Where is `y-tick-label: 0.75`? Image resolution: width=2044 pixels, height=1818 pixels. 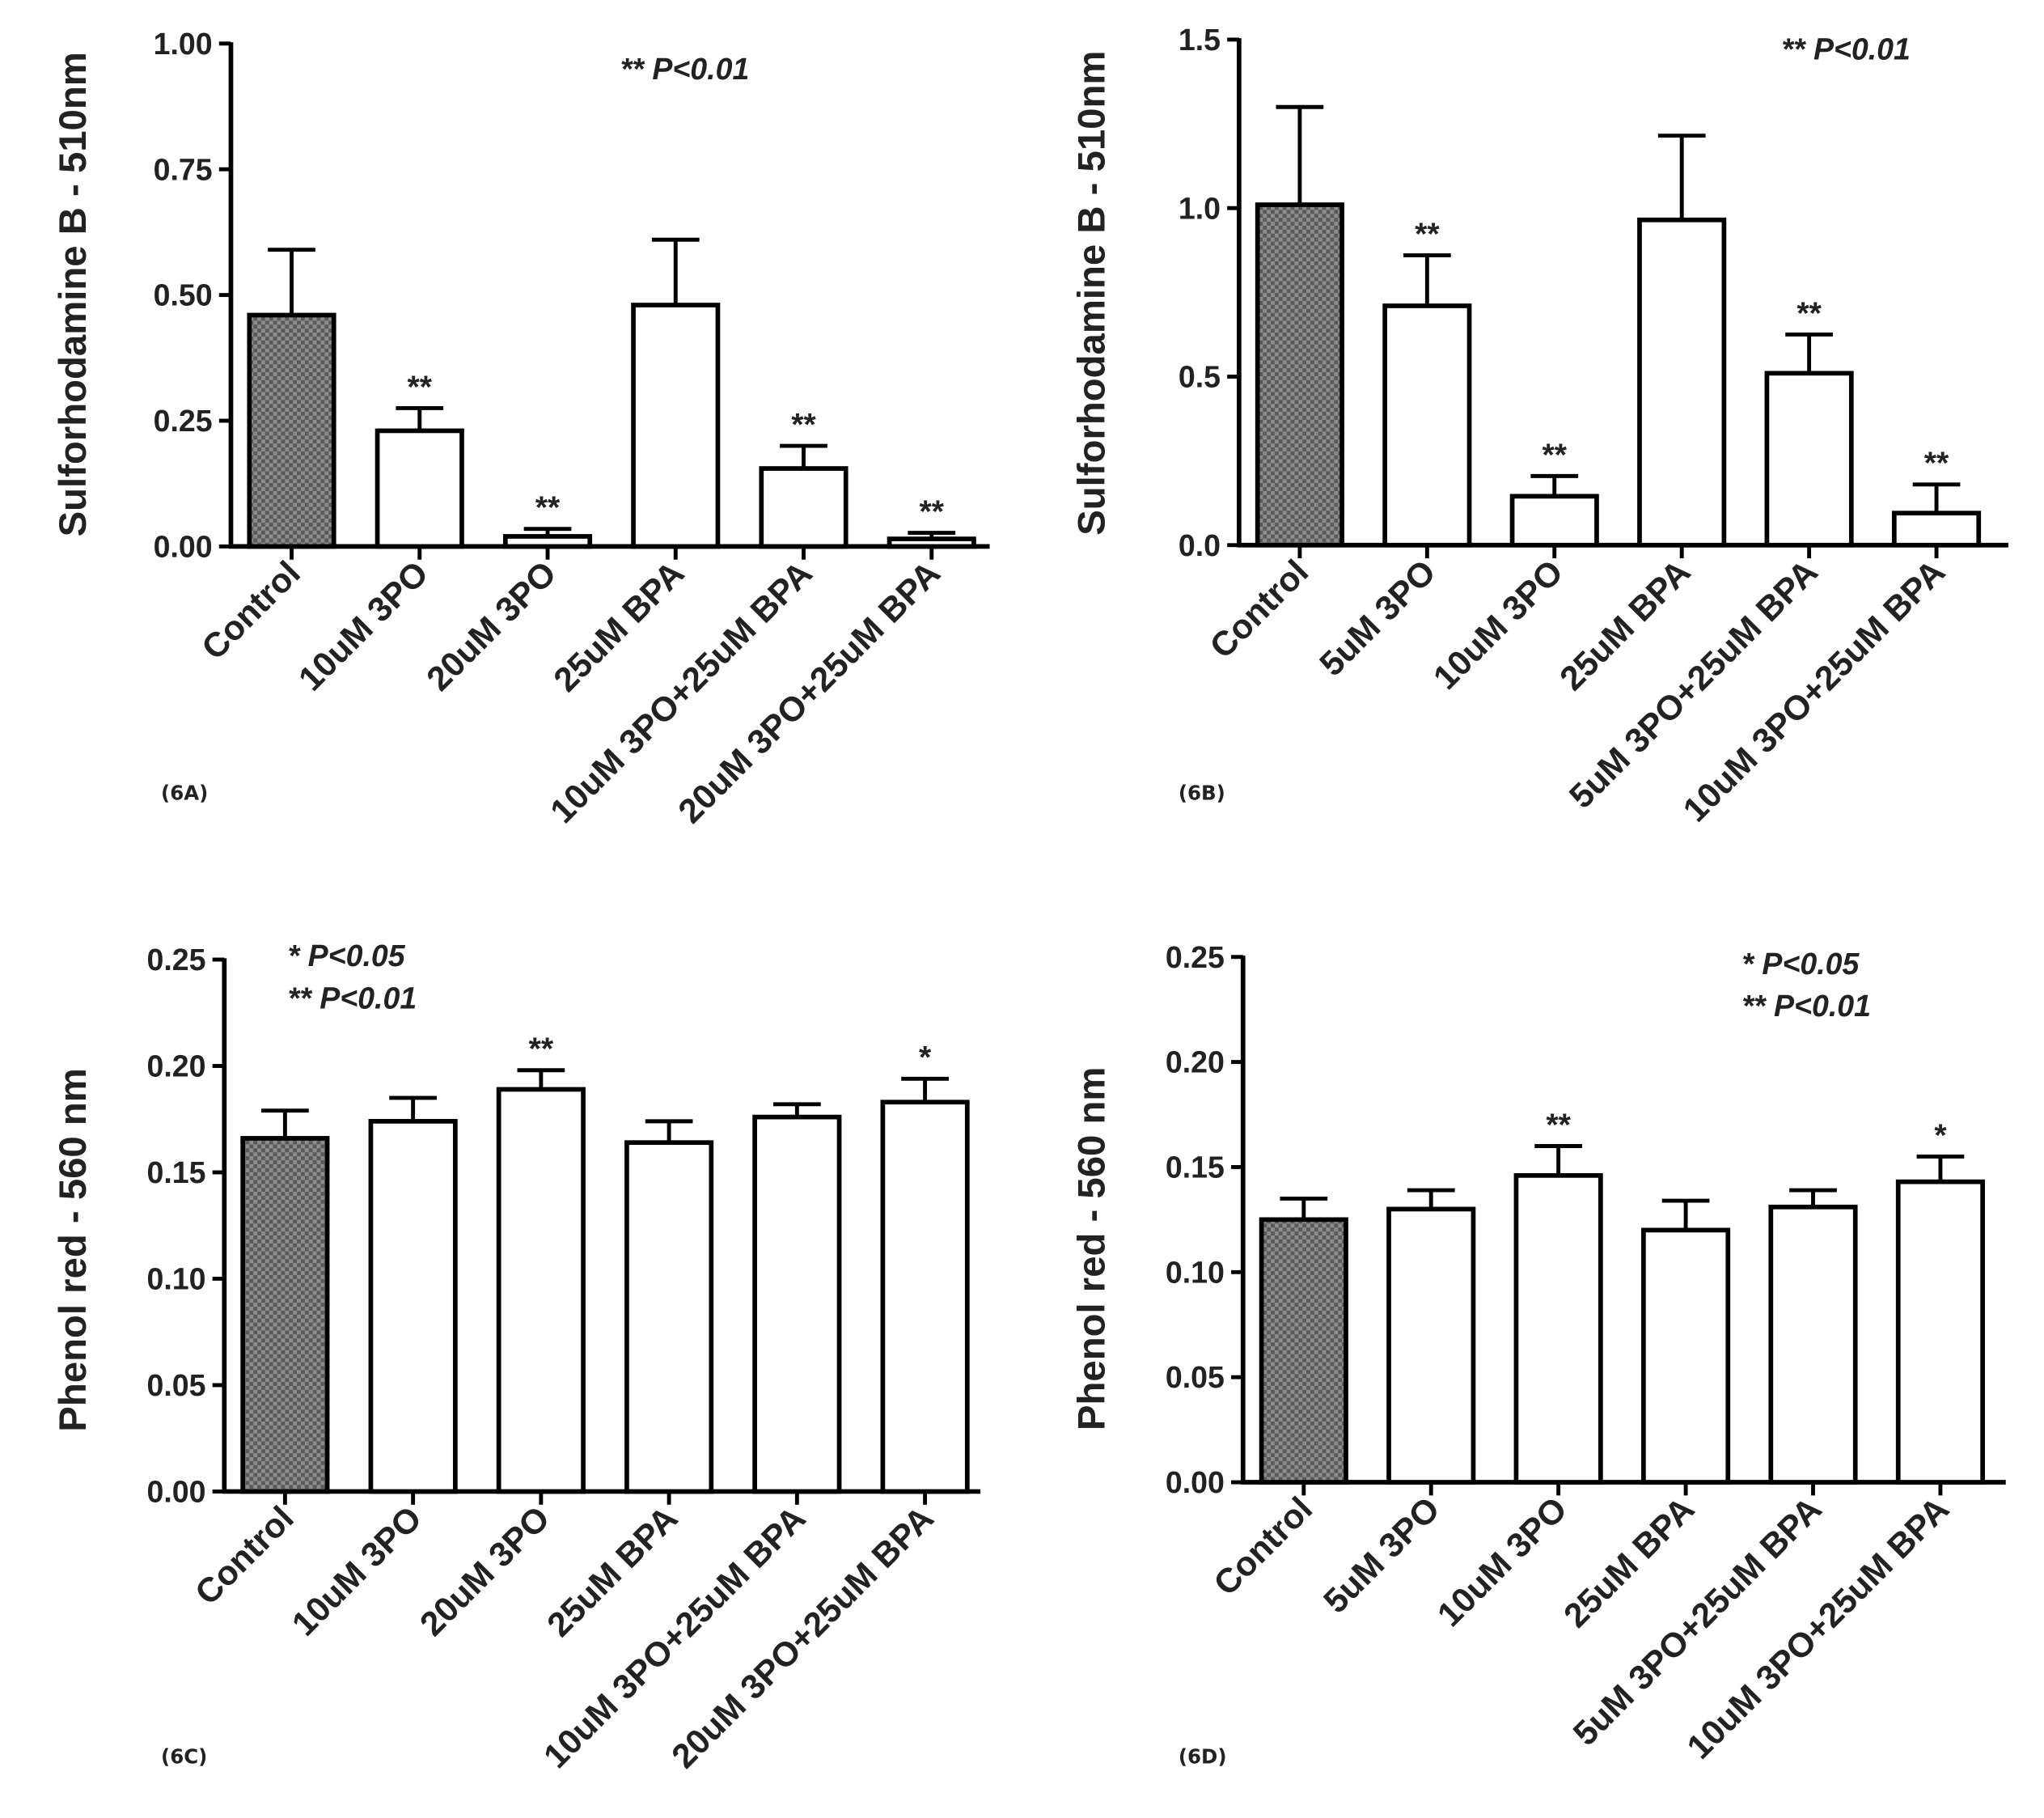
y-tick-label: 0.75 is located at coordinates (183, 169).